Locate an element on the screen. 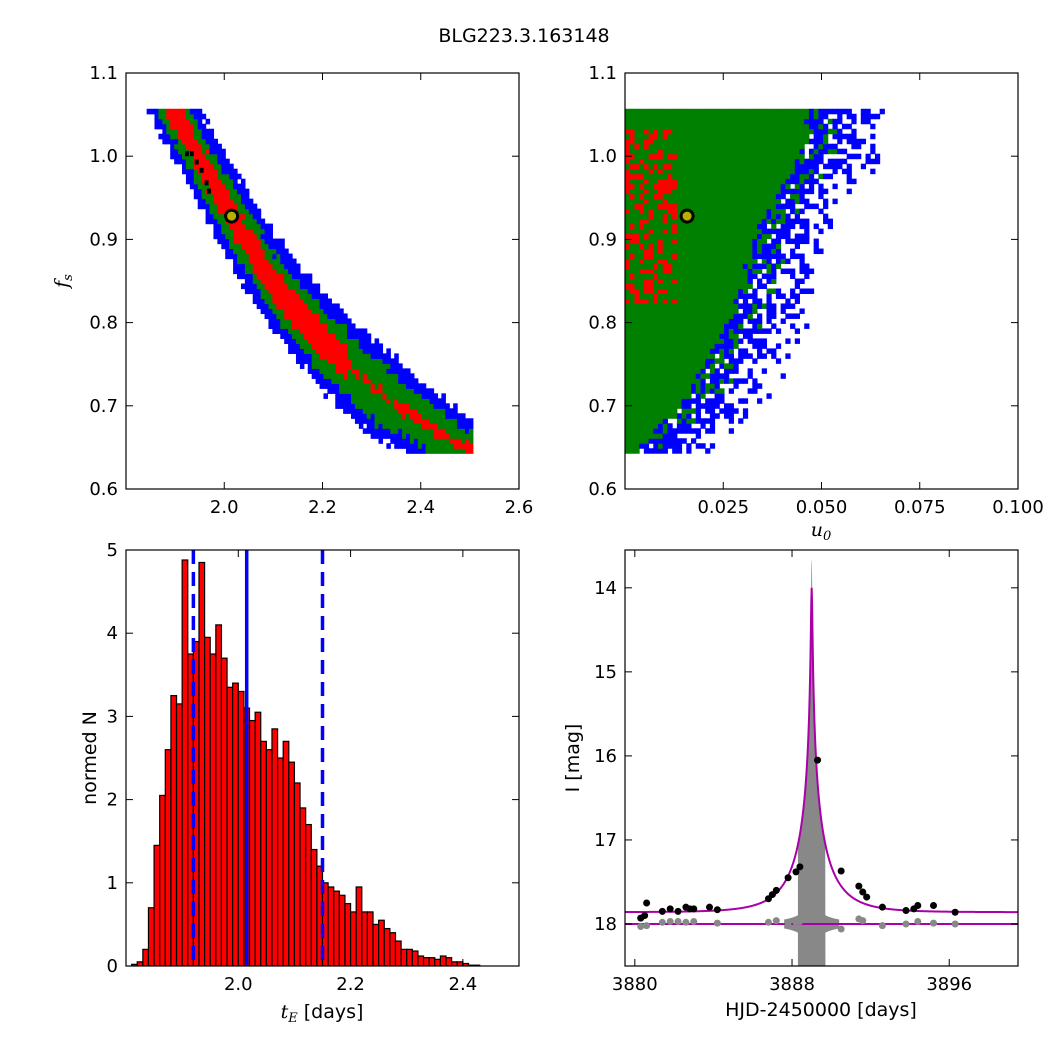  x-axis-label: tE [days] is located at coordinates (322, 1013).